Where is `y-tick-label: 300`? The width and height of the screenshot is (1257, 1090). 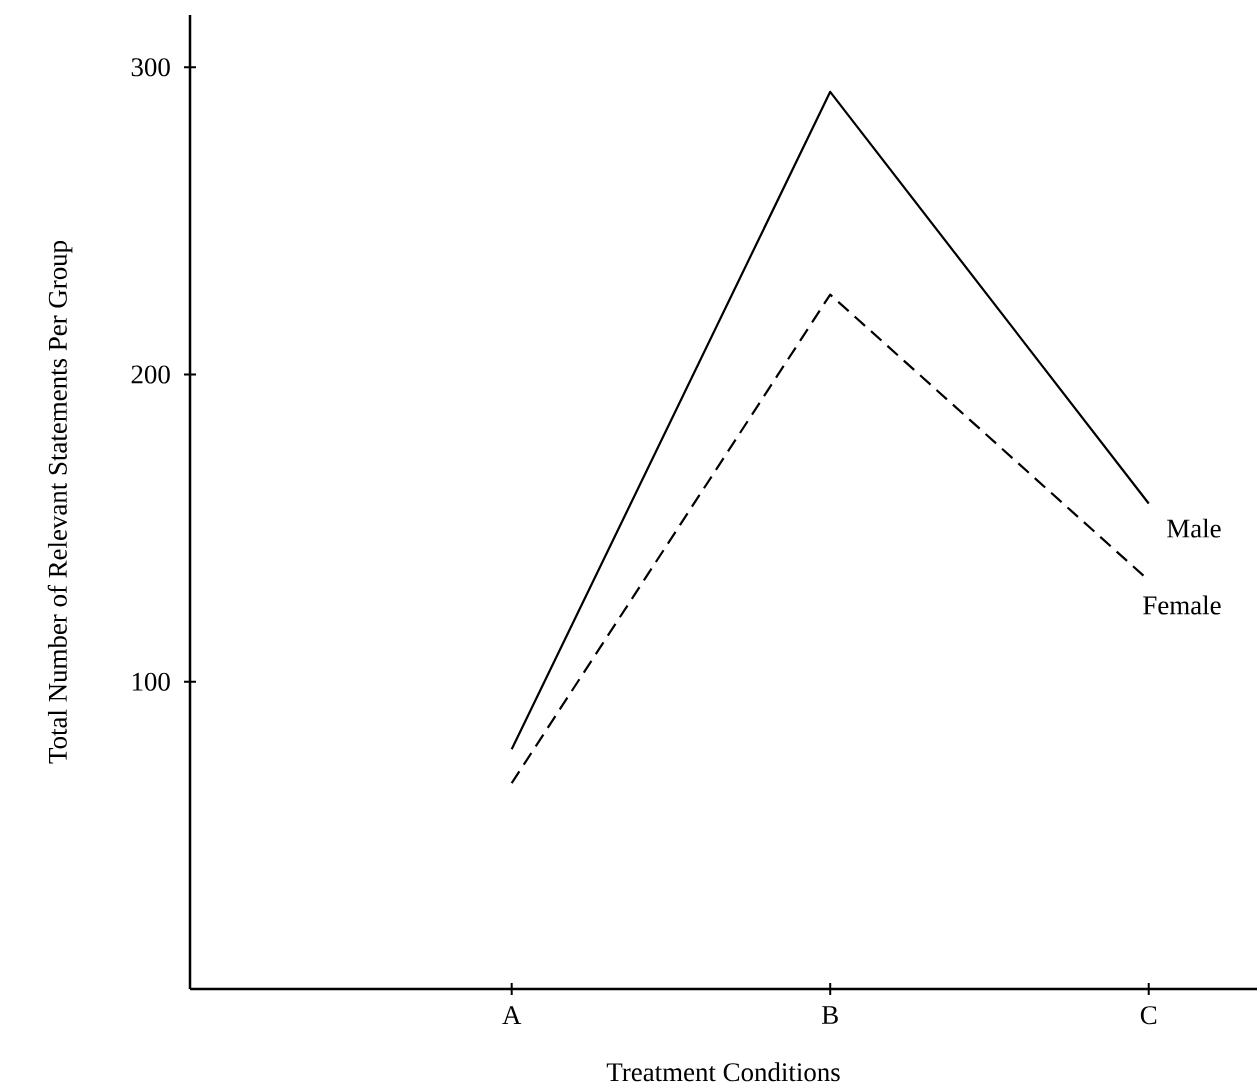 y-tick-label: 300 is located at coordinates (150, 67).